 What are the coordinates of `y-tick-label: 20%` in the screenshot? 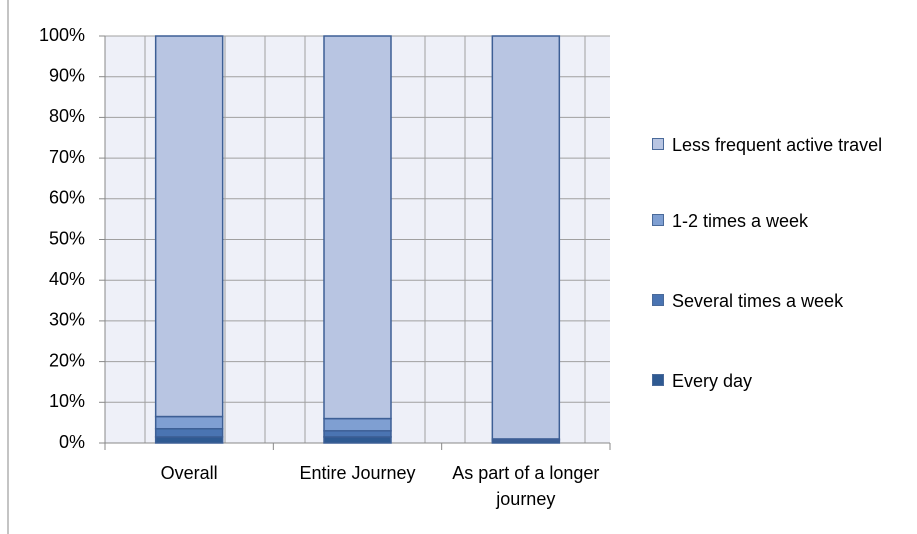 It's located at (67, 360).